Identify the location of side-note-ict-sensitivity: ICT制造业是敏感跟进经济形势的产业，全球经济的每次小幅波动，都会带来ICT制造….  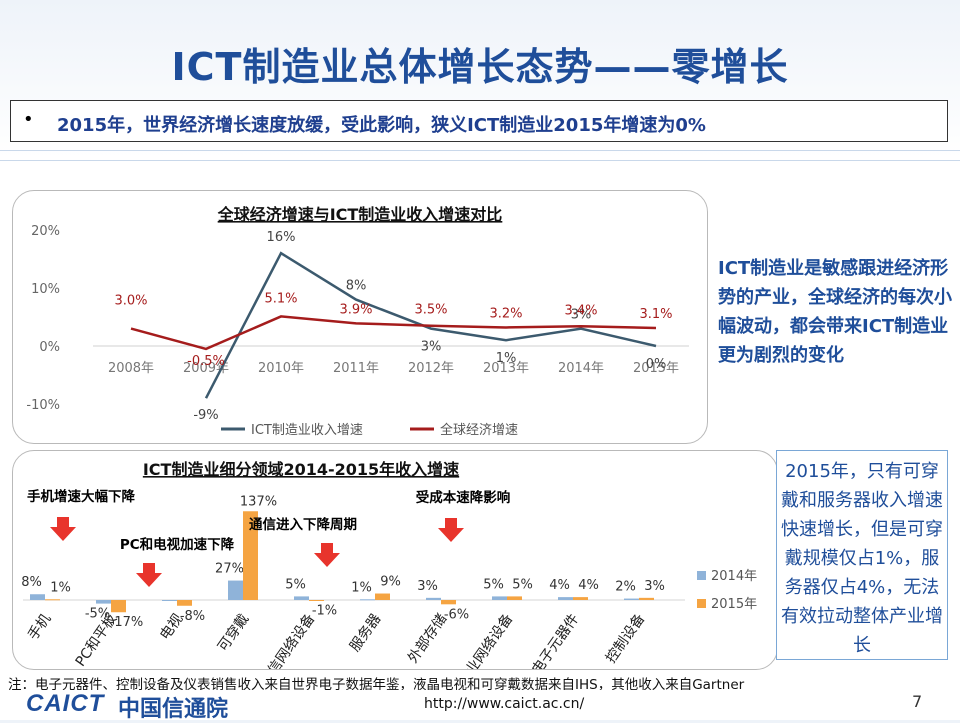
(835, 312).